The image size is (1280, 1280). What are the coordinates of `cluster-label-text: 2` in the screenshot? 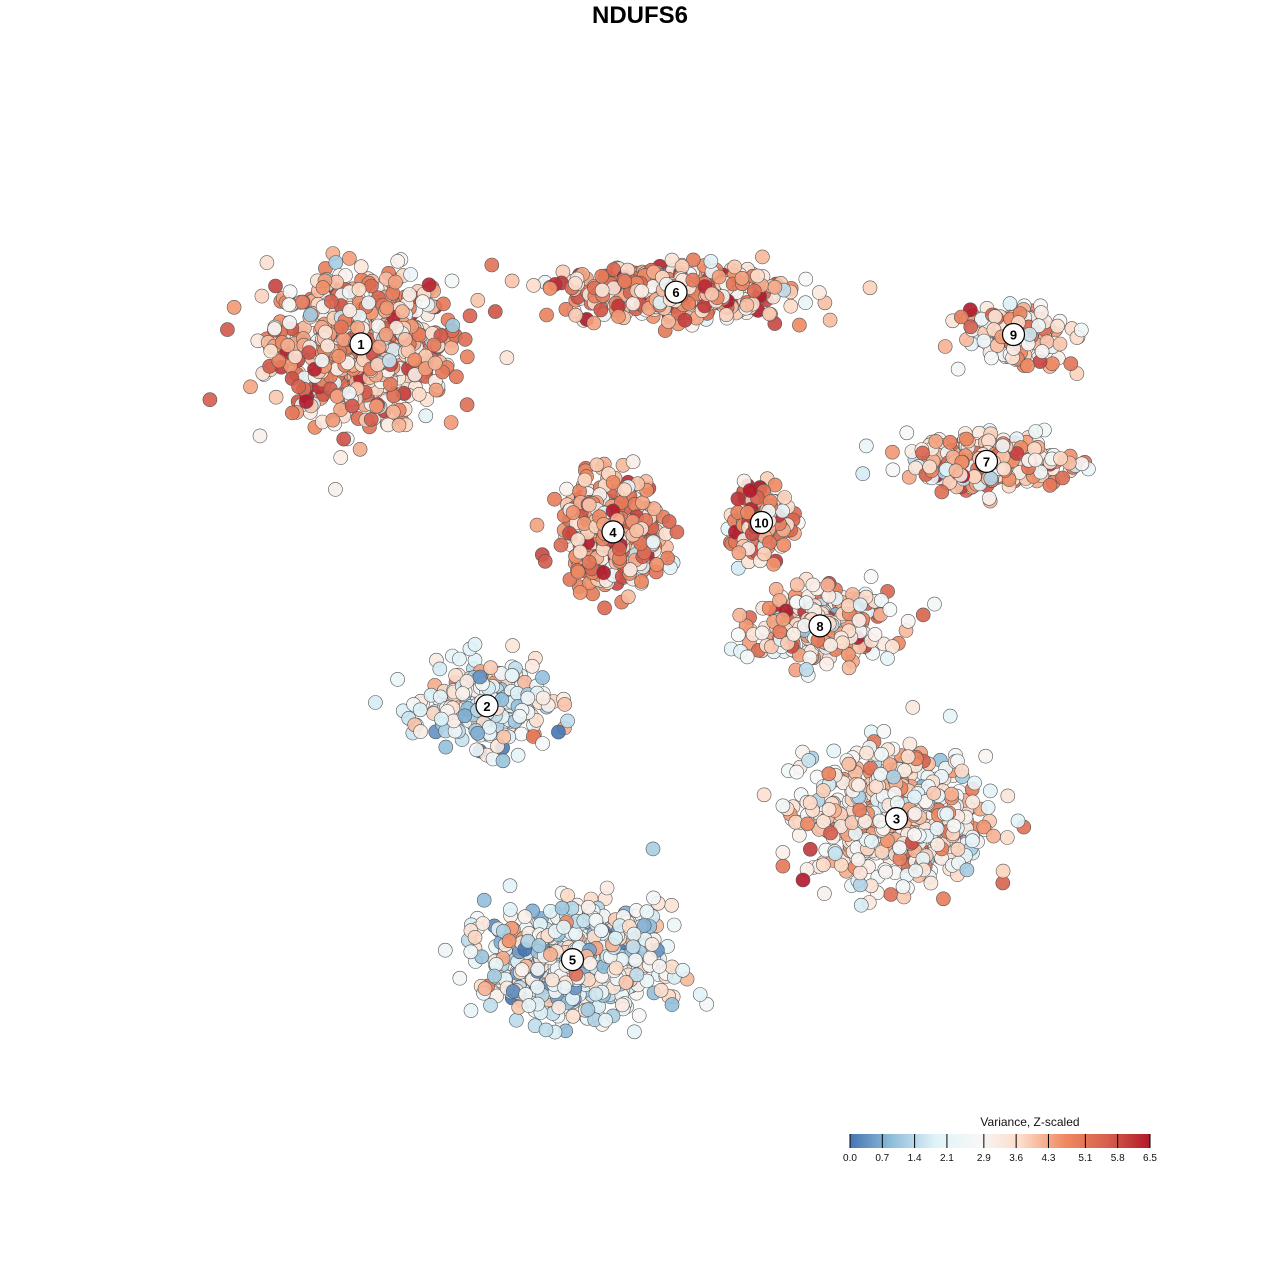 It's located at (486, 706).